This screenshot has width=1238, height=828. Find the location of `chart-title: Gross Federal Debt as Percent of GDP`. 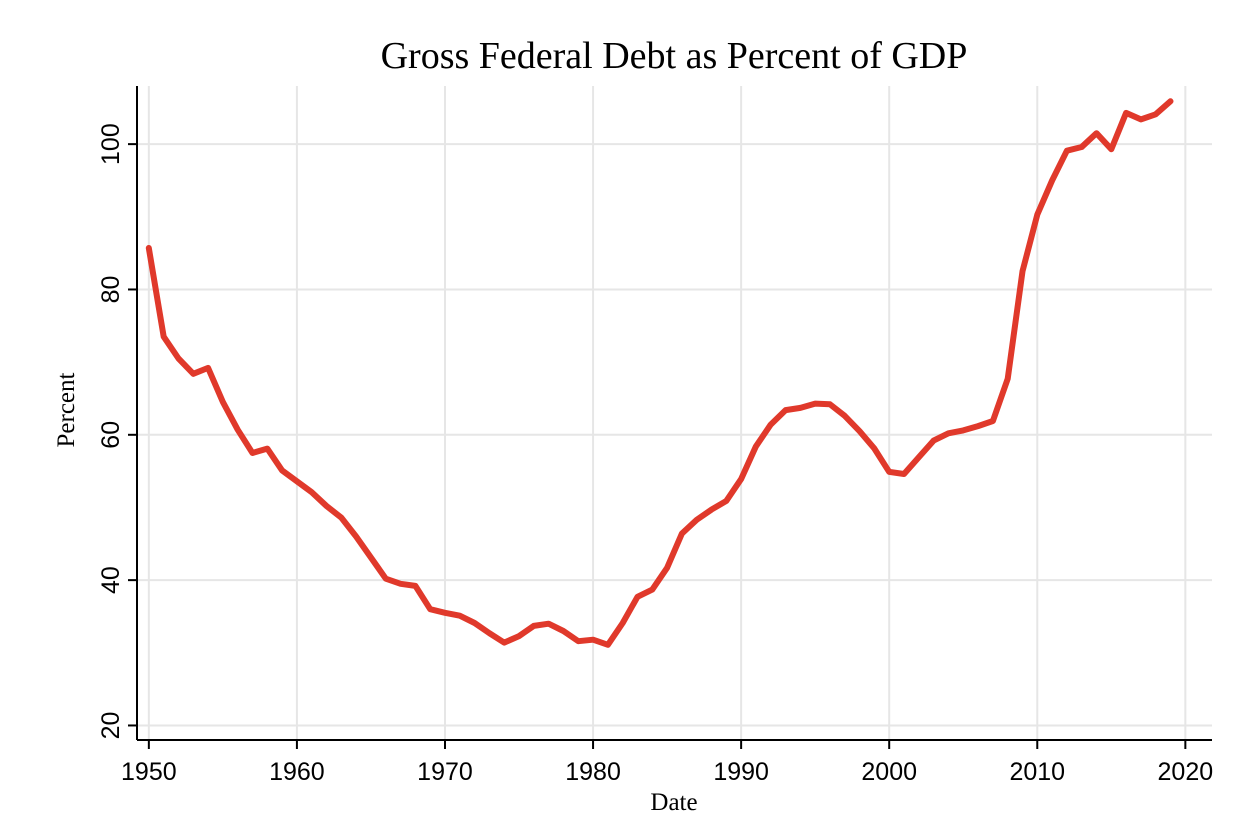

chart-title: Gross Federal Debt as Percent of GDP is located at coordinates (674, 56).